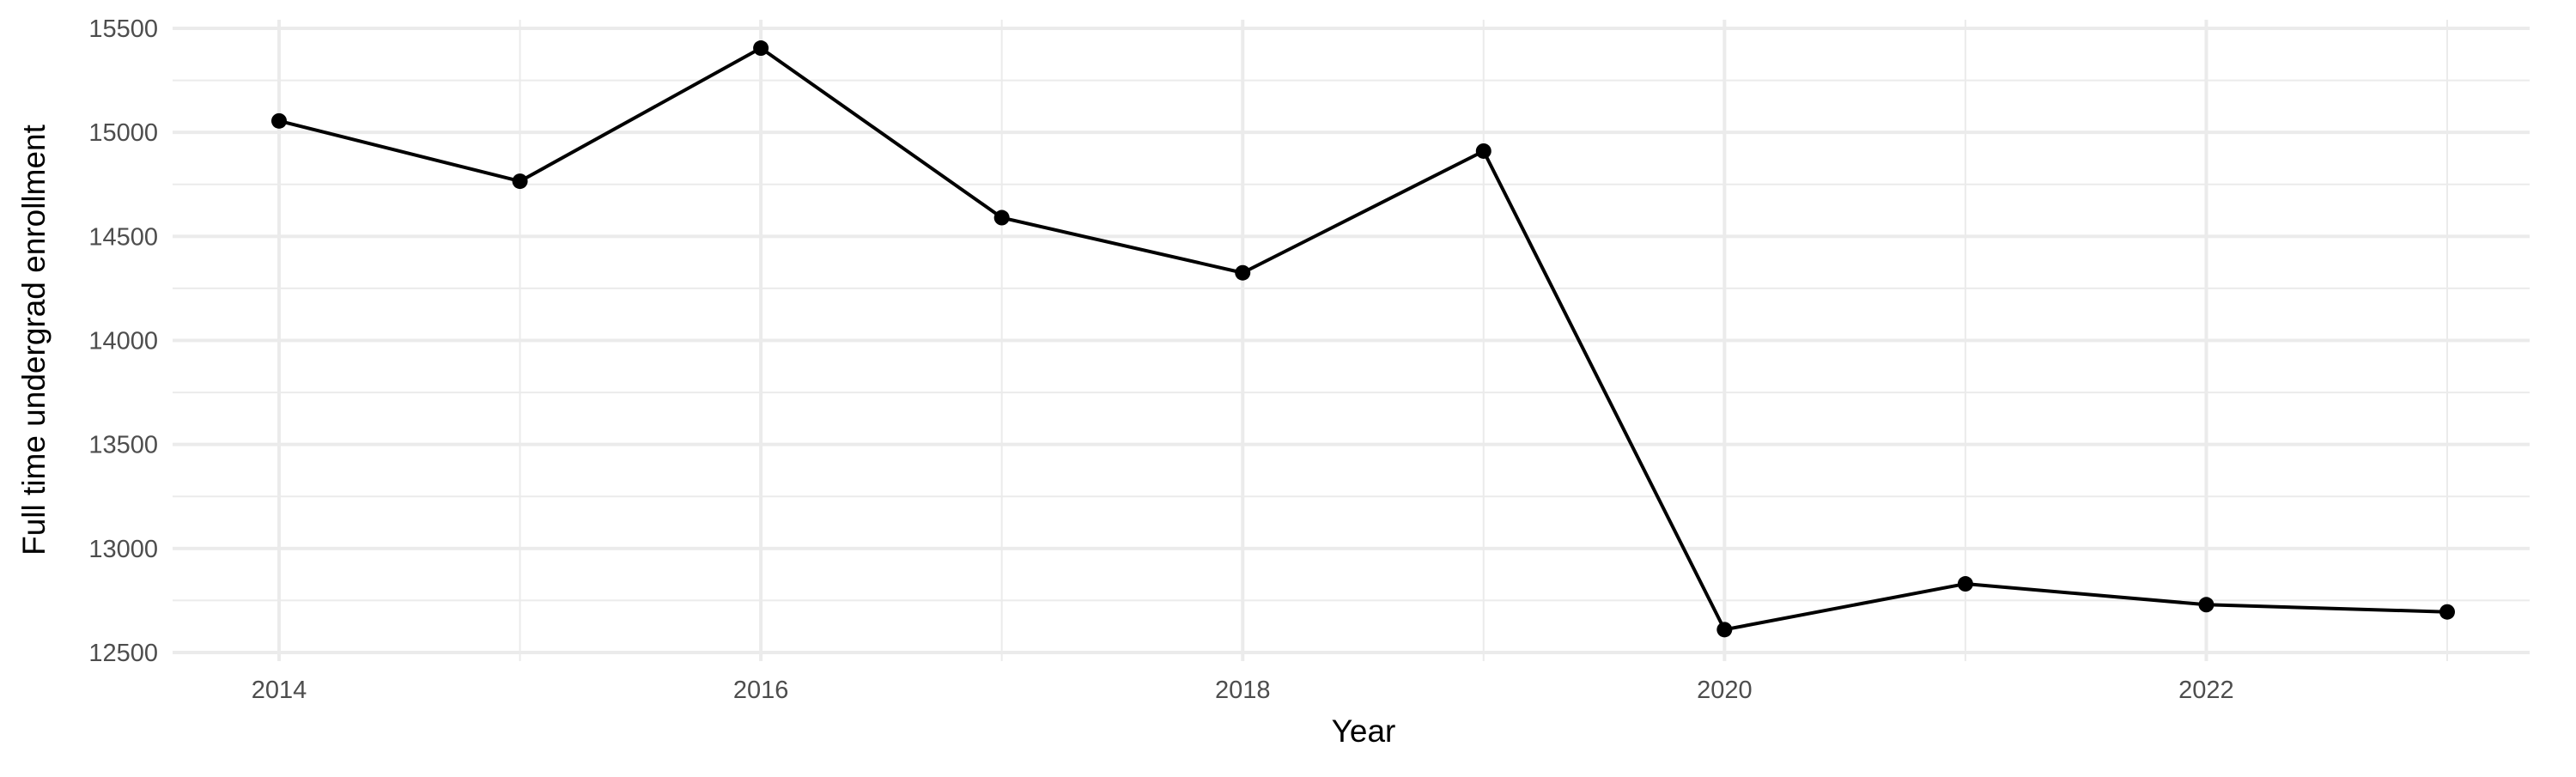 The image size is (2576, 777). Describe the element at coordinates (123, 549) in the screenshot. I see `y-tick-label: 13000` at that location.